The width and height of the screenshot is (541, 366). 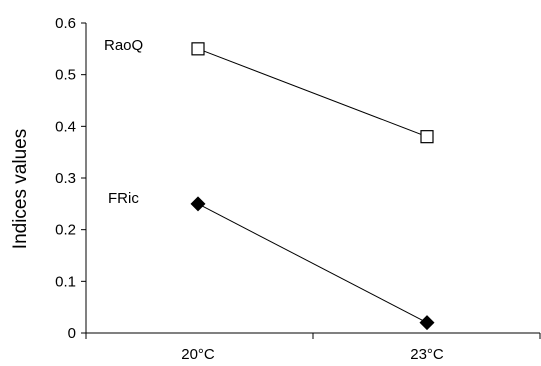 What do you see at coordinates (20, 189) in the screenshot?
I see `y-axis-title: Indices values` at bounding box center [20, 189].